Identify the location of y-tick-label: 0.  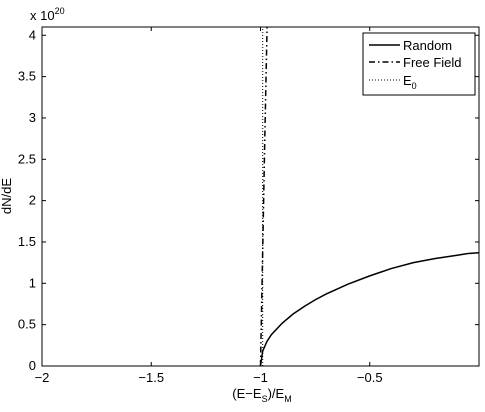
(32, 365).